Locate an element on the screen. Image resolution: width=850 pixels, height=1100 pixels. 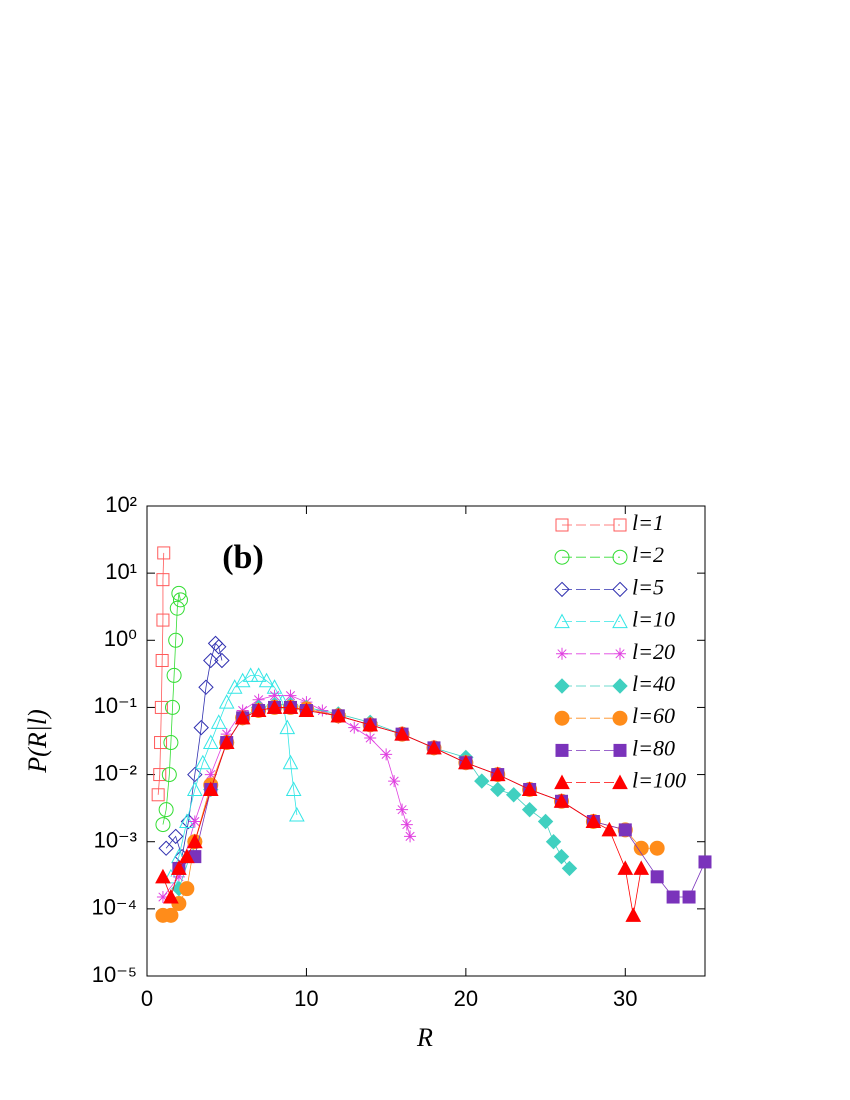
legend-label: l=5 is located at coordinates (648, 586).